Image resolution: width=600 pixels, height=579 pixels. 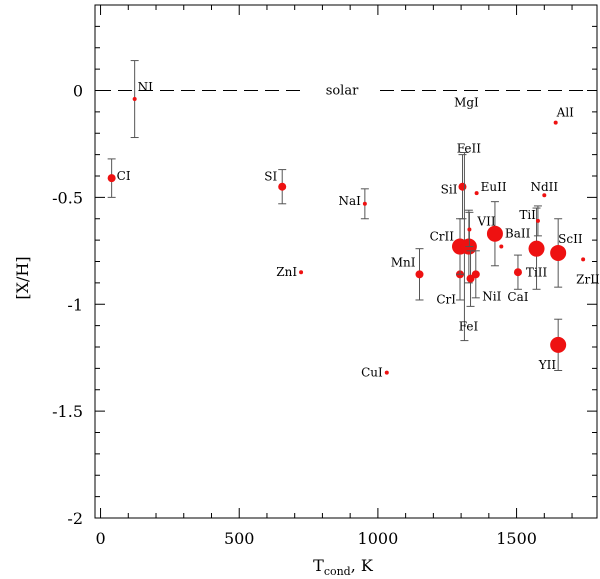 What do you see at coordinates (146, 87) in the screenshot?
I see `label-ni: NI` at bounding box center [146, 87].